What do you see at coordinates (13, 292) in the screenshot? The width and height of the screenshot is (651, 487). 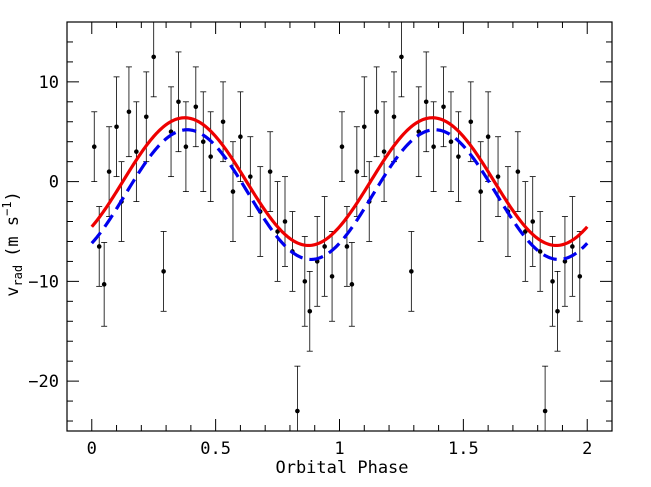 I see `y-label-main: v` at bounding box center [13, 292].